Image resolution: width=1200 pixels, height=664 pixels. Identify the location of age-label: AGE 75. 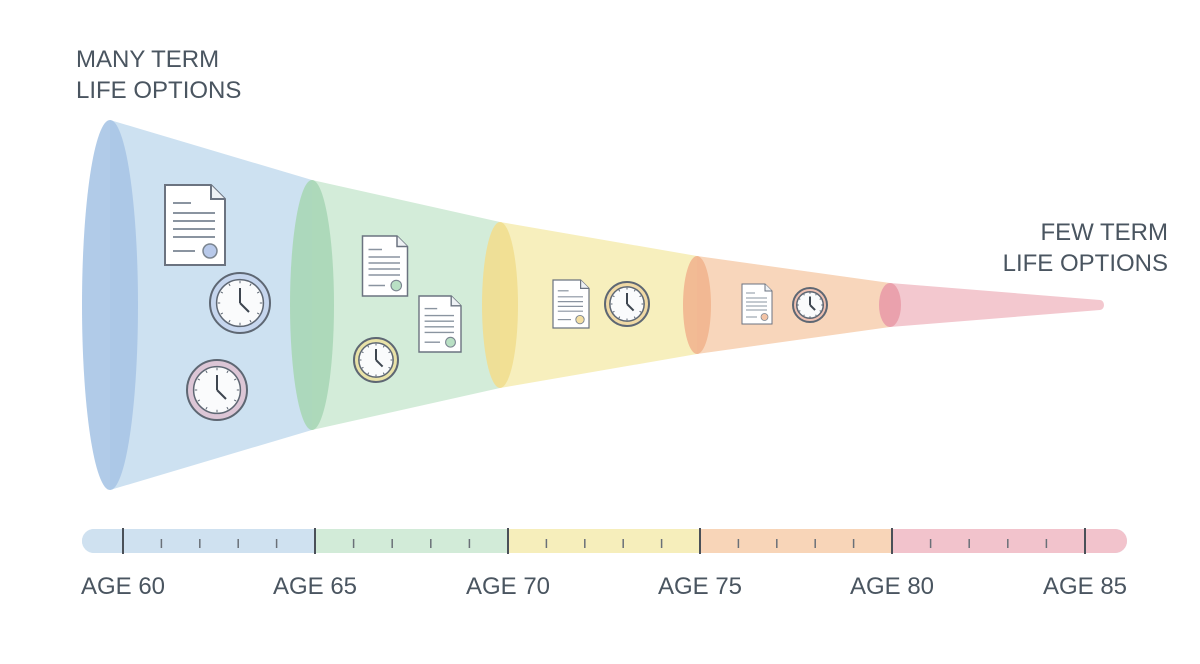
(700, 586).